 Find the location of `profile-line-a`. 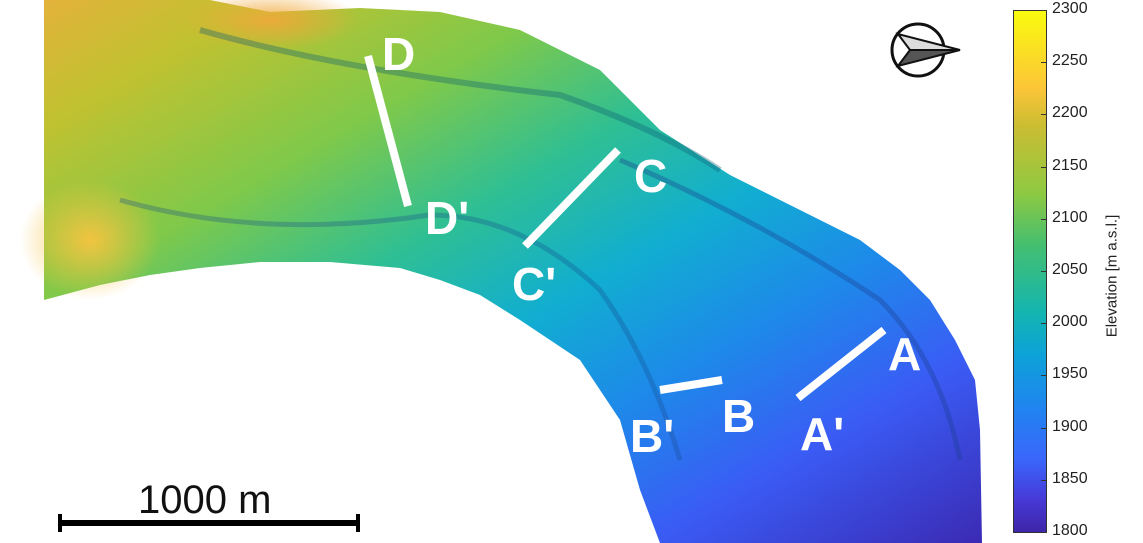

profile-line-a is located at coordinates (841, 364).